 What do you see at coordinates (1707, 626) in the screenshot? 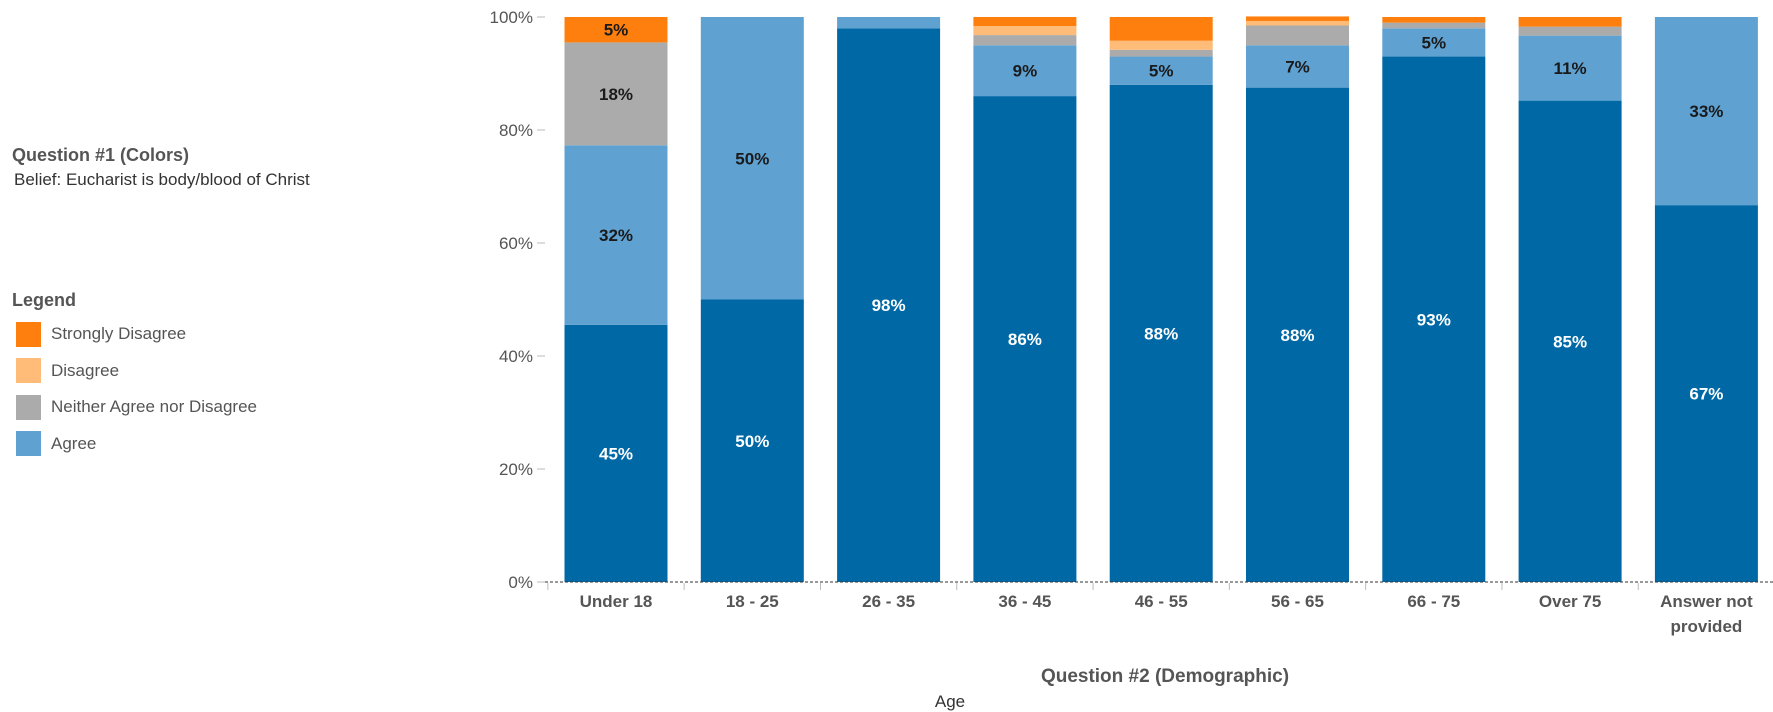
I see `x-category-label: provided` at bounding box center [1707, 626].